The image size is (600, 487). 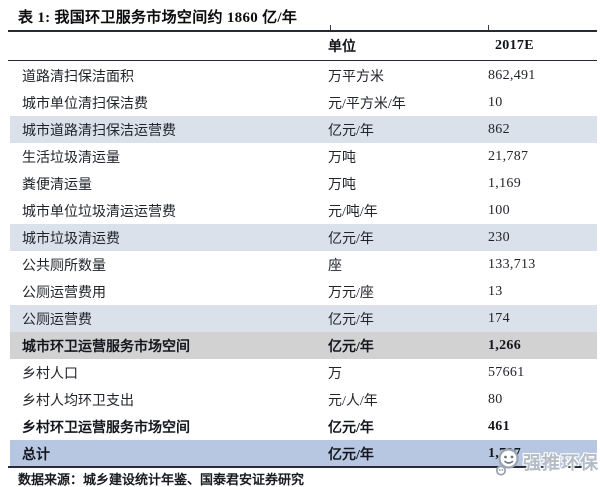 I want to click on table-row-subtotal: 城市垃圾清运费 亿元/年 230, so click(x=303, y=237).